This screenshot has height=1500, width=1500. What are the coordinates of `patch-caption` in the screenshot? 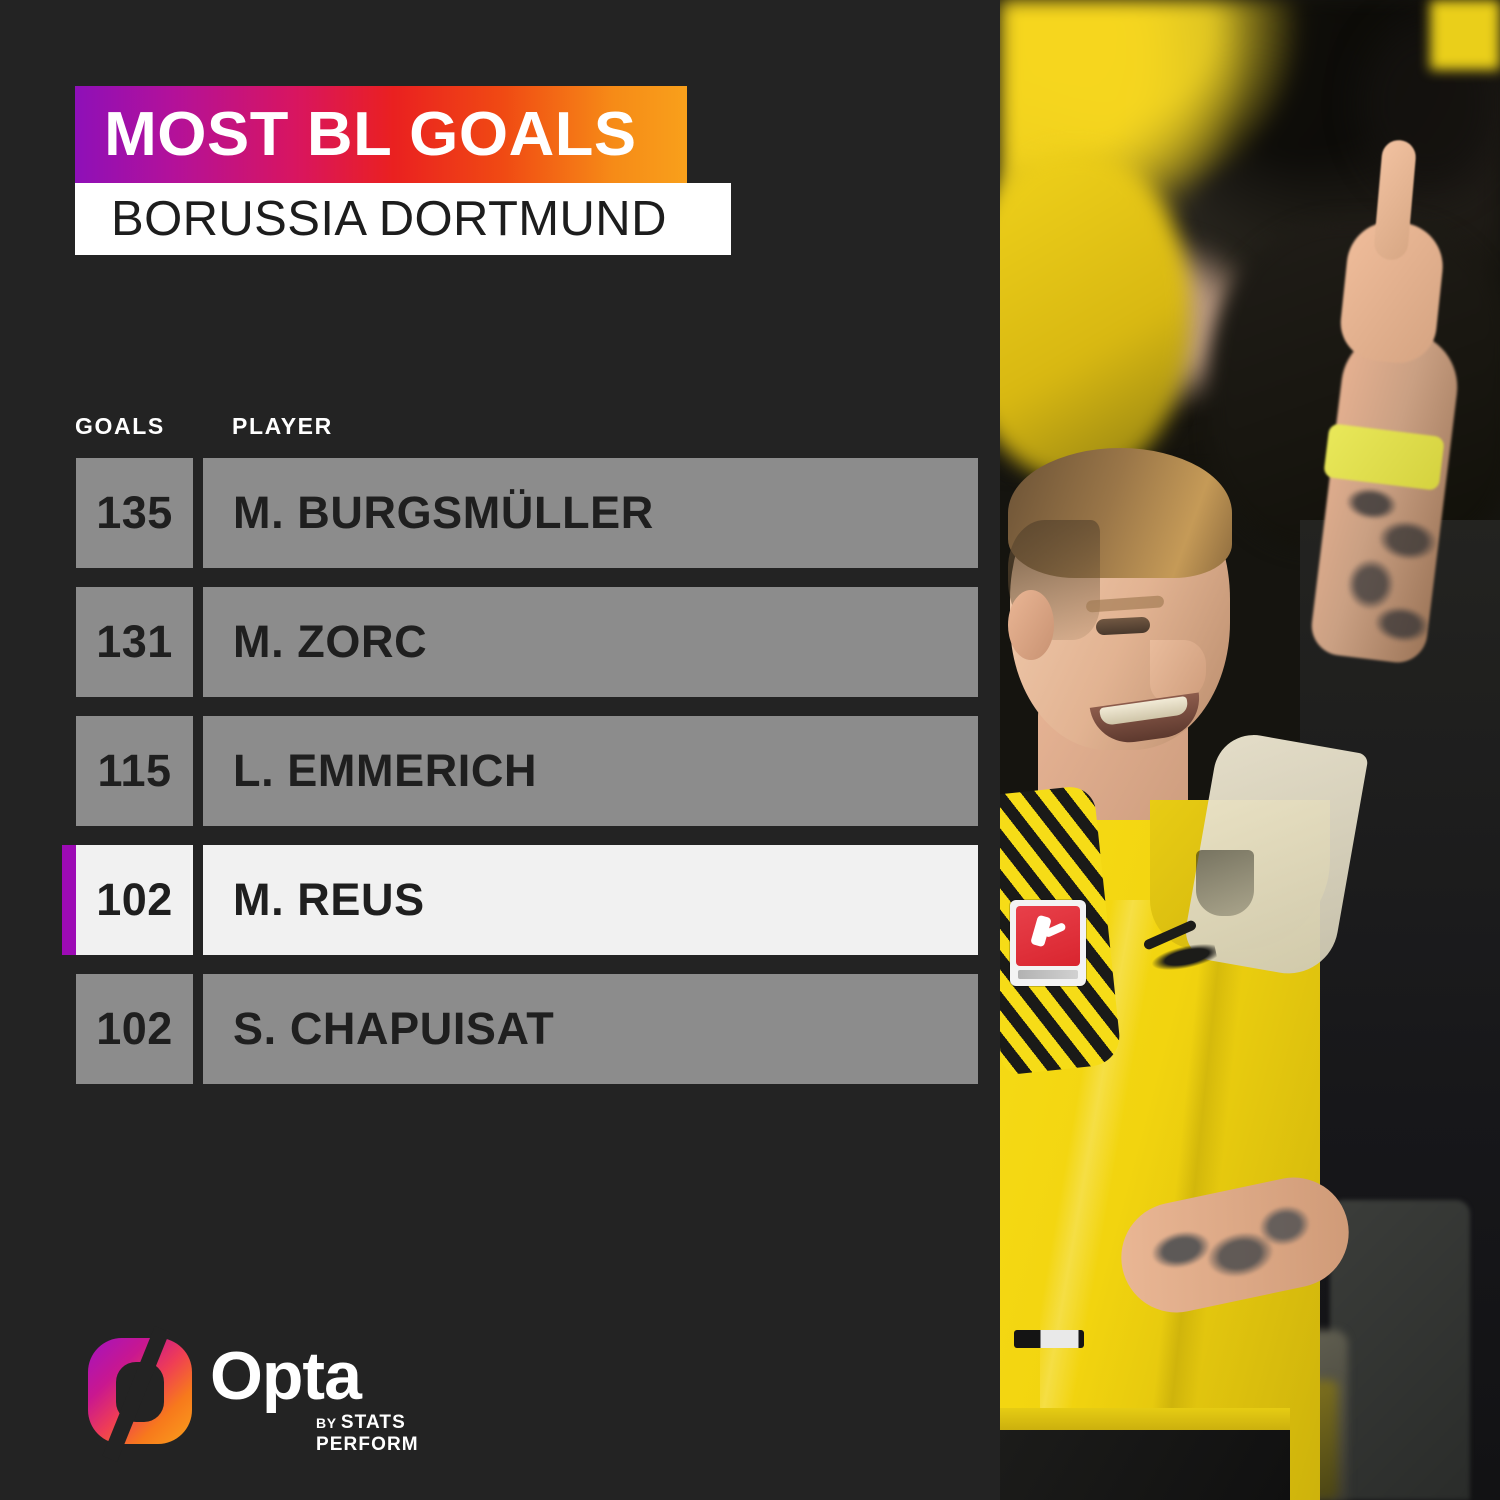 It's located at (1048, 974).